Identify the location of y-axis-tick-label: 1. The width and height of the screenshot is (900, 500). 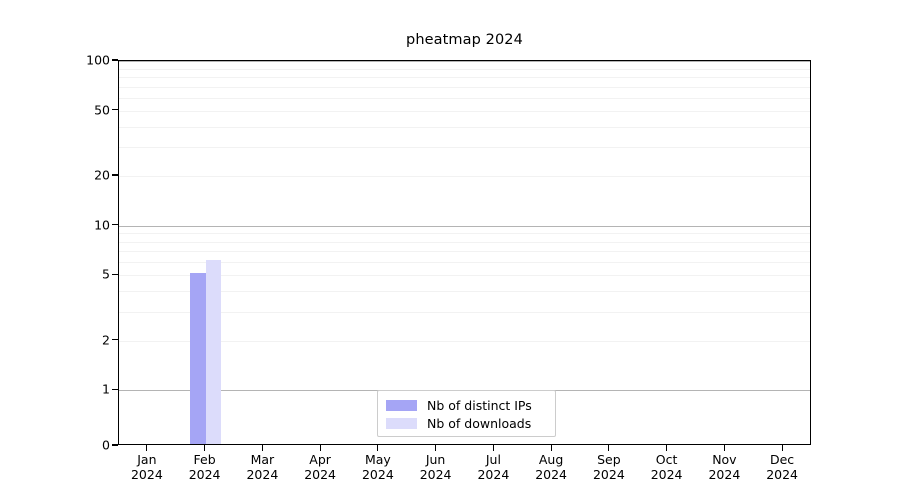
(106, 389).